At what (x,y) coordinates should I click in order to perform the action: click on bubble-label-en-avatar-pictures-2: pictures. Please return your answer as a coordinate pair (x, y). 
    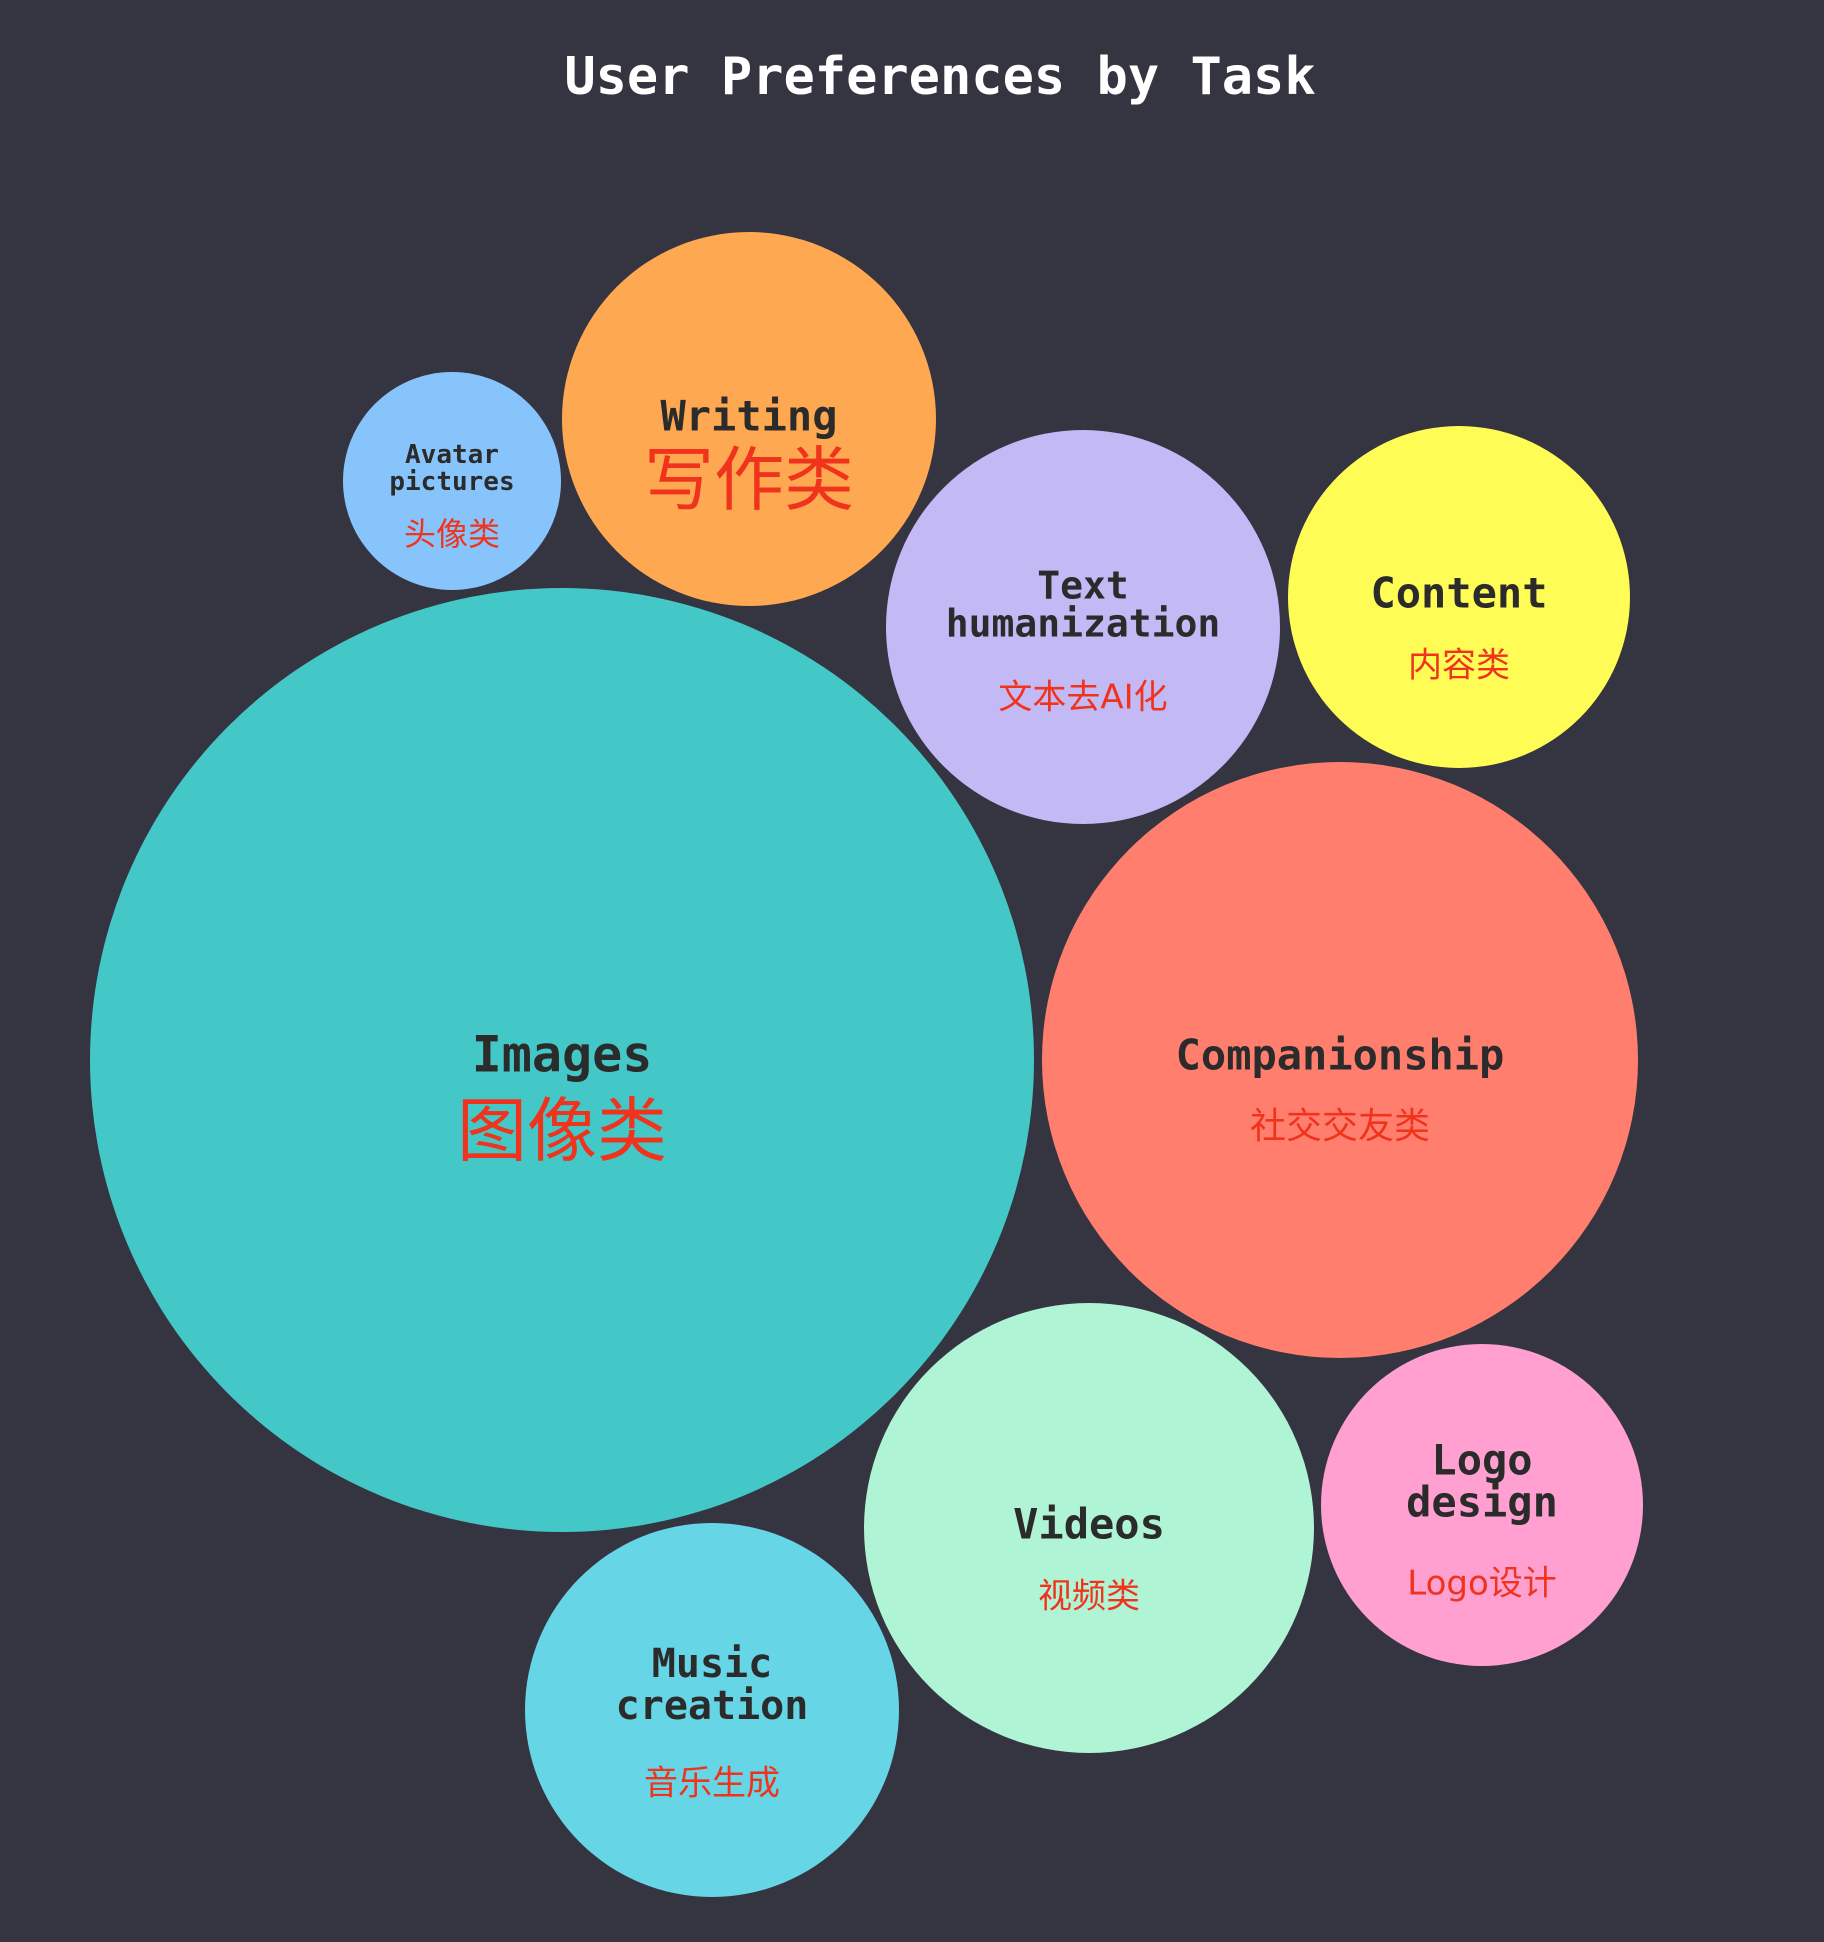
    Looking at the image, I should click on (451, 482).